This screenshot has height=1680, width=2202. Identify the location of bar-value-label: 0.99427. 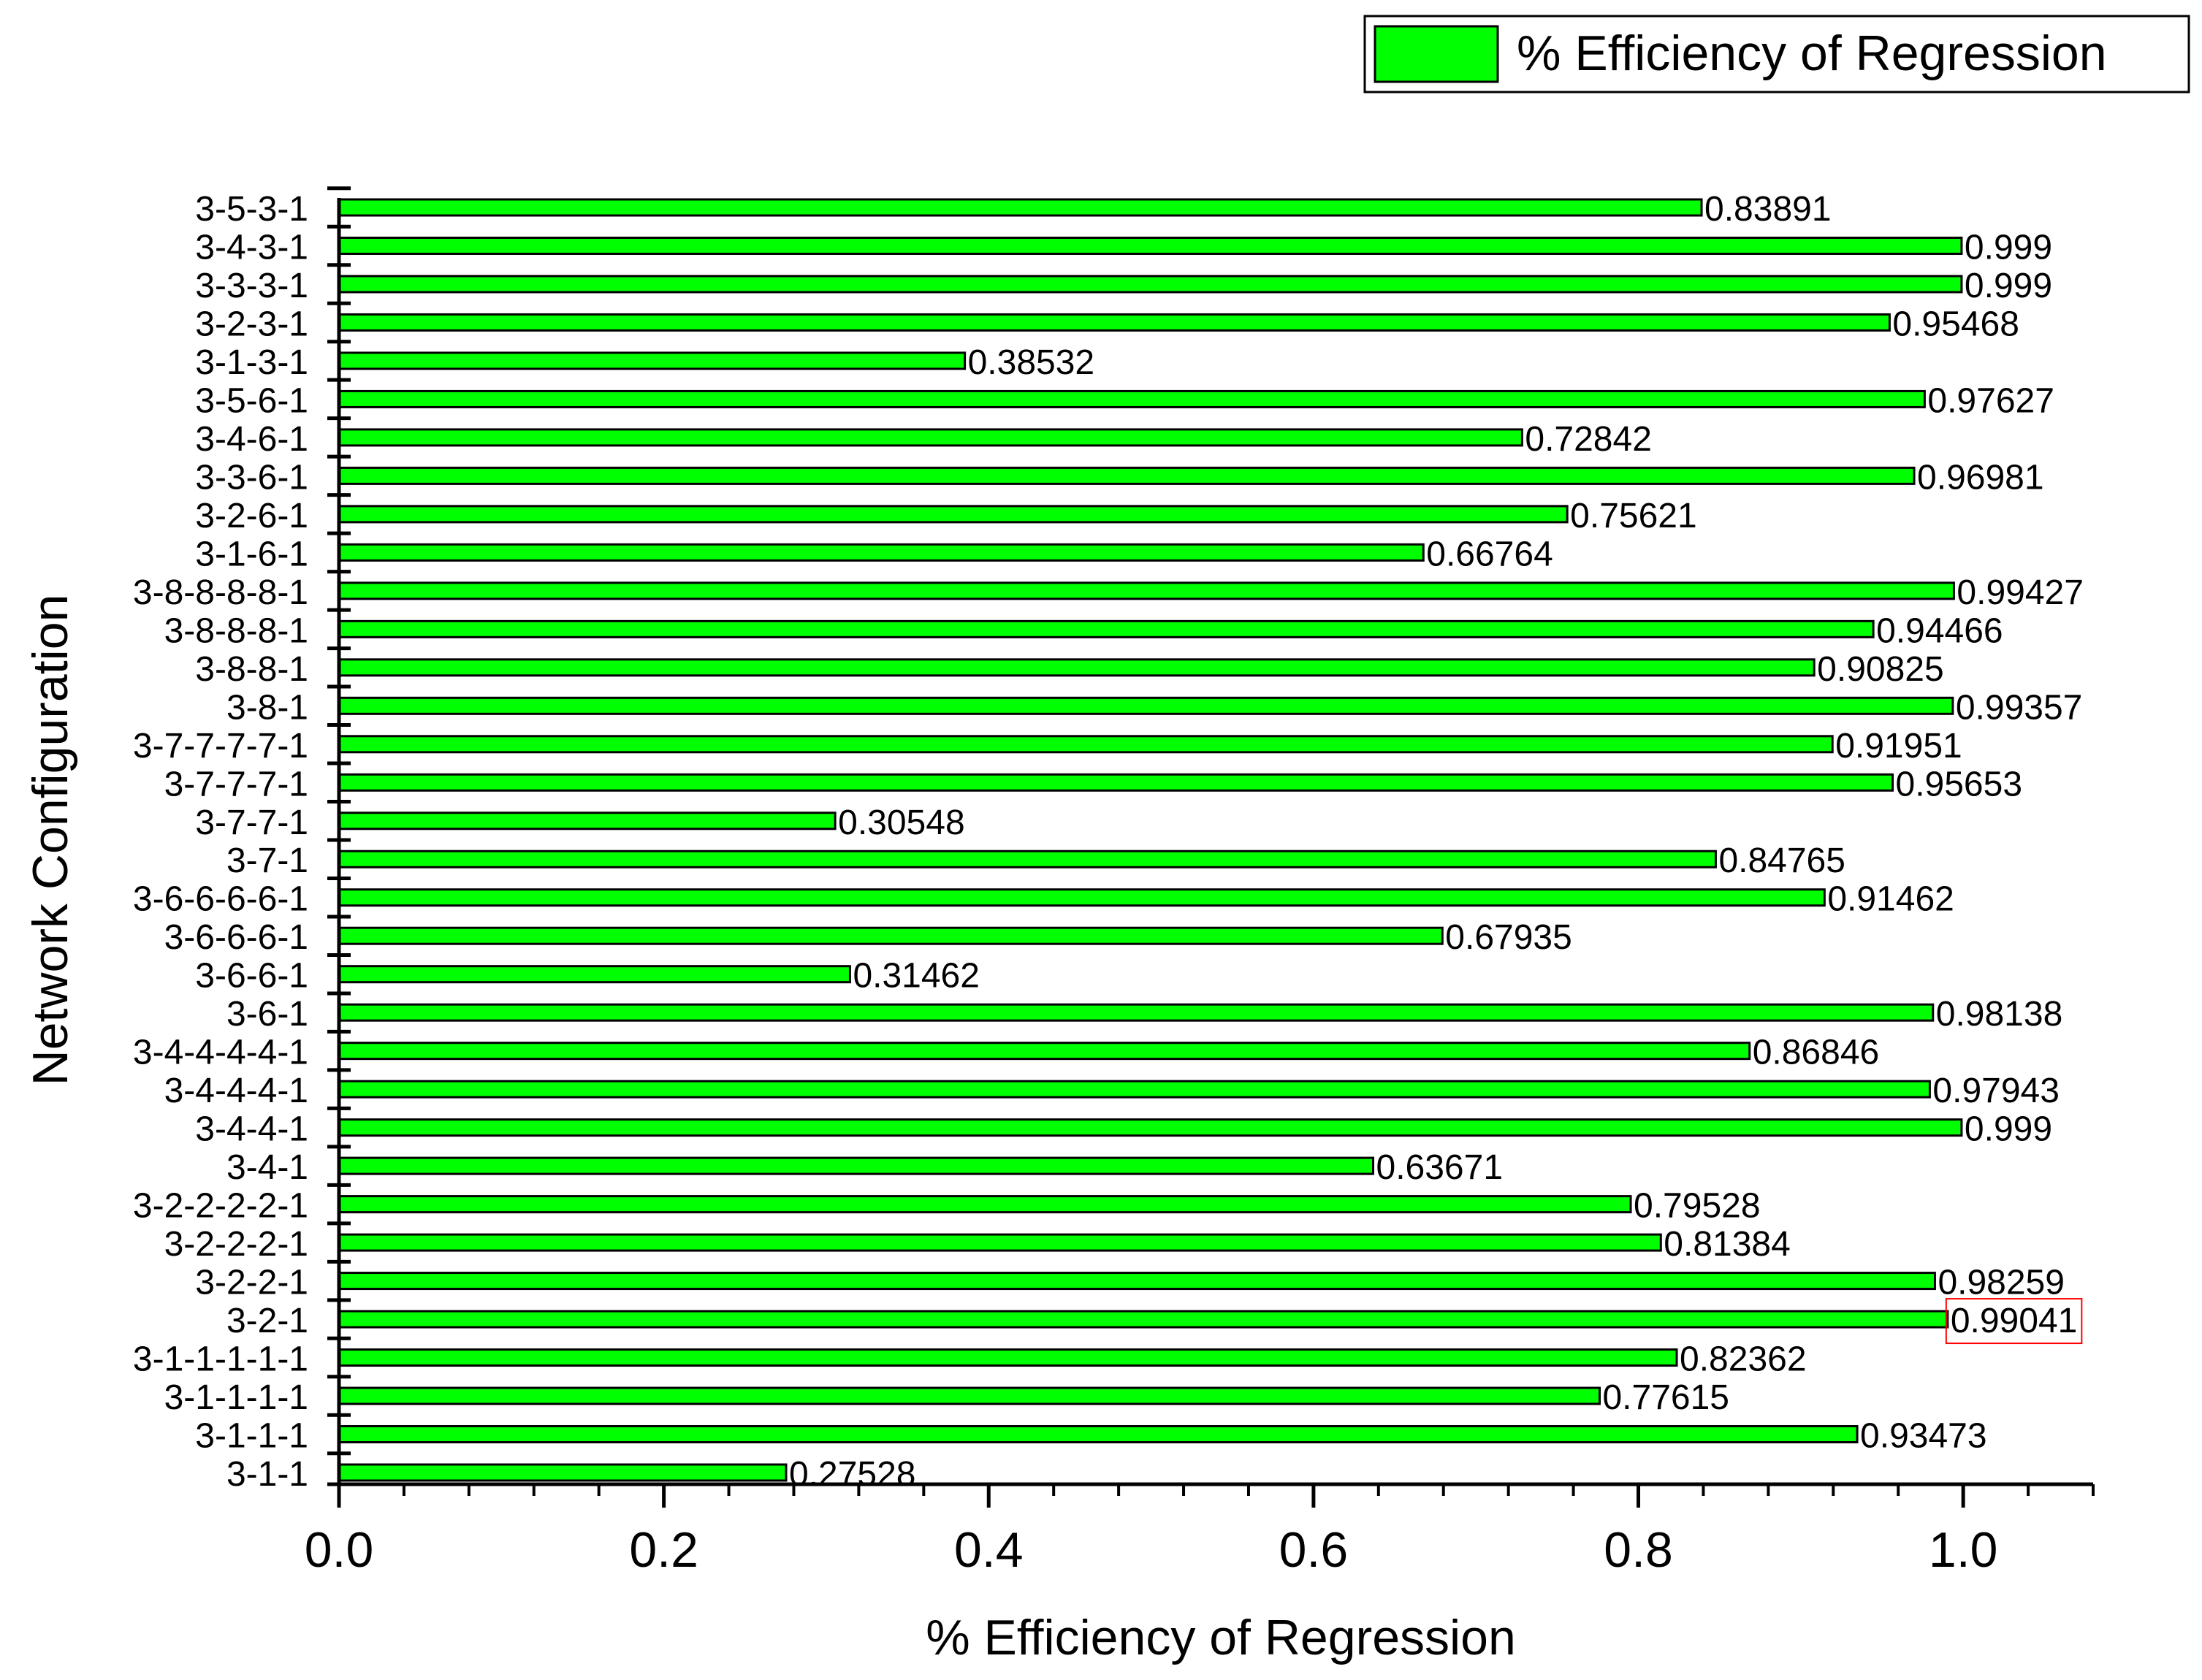
(2020, 592).